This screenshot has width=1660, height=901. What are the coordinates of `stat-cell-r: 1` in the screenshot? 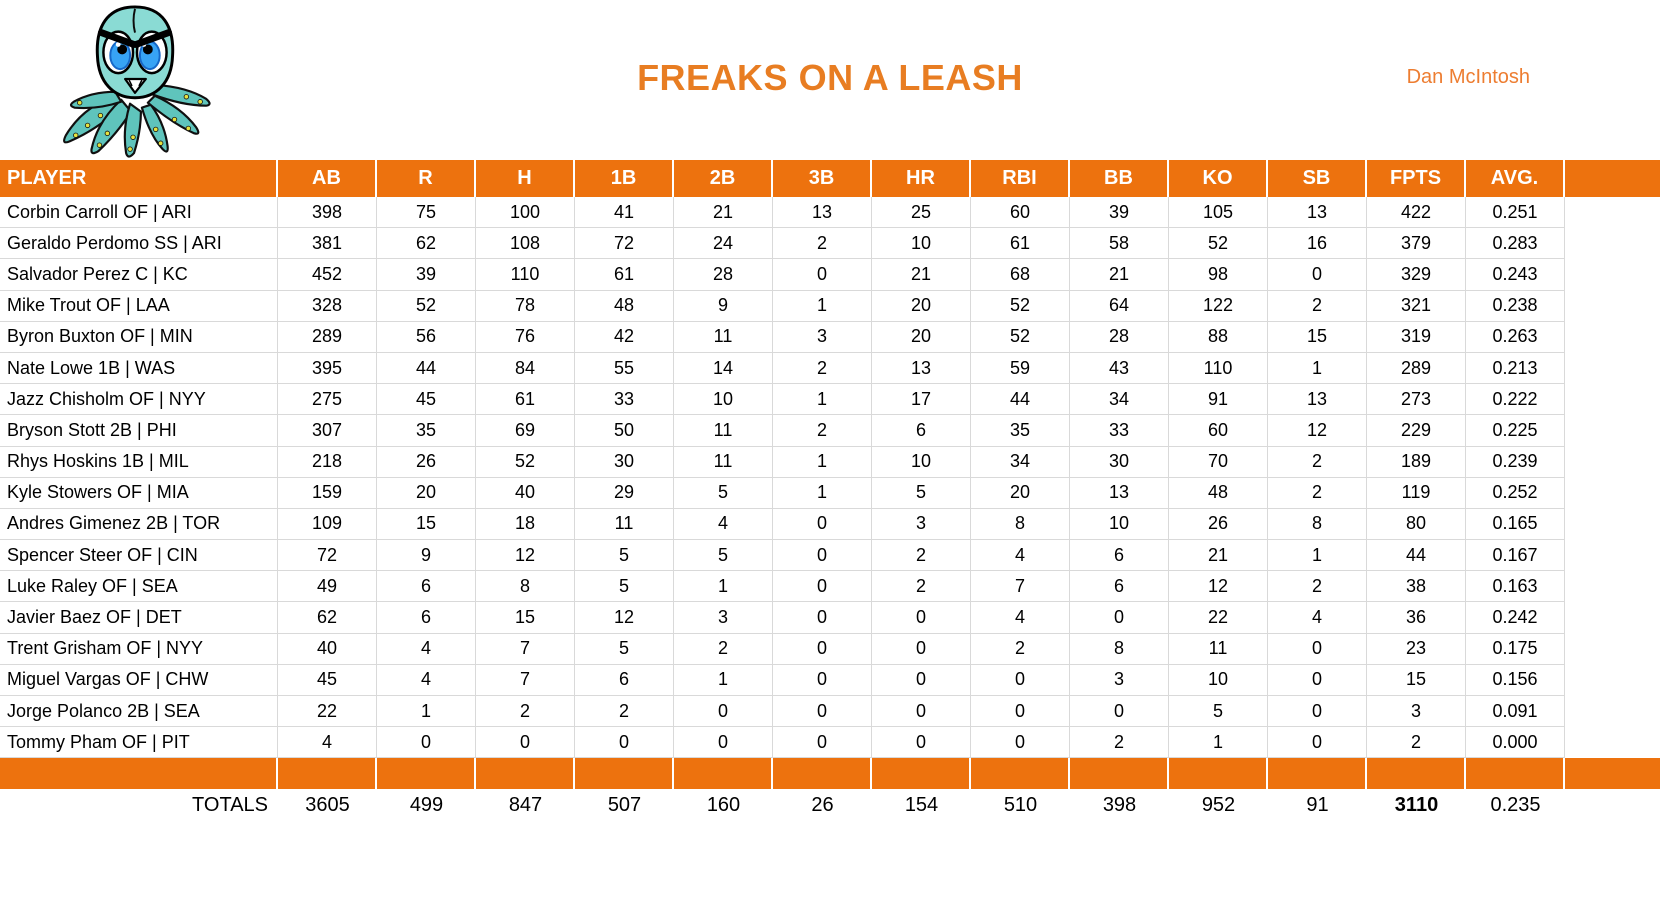 It's located at (426, 712).